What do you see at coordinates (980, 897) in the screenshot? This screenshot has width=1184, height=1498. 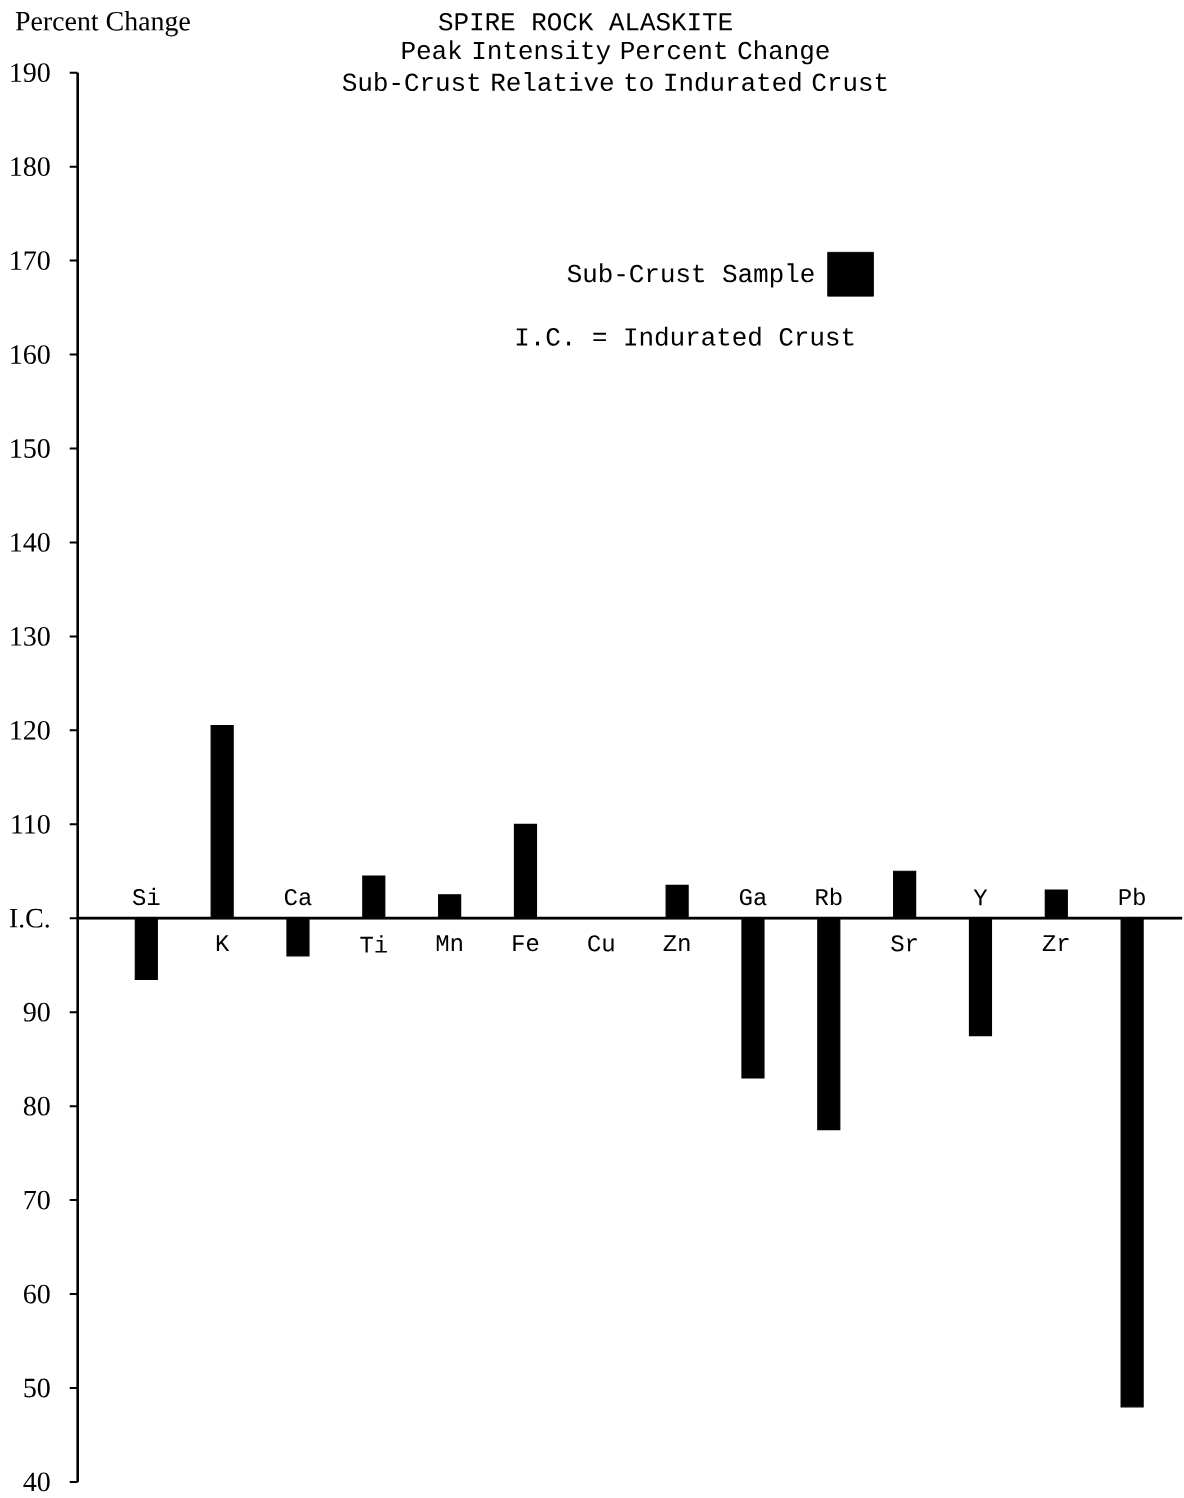 I see `x-tick-label: Y` at bounding box center [980, 897].